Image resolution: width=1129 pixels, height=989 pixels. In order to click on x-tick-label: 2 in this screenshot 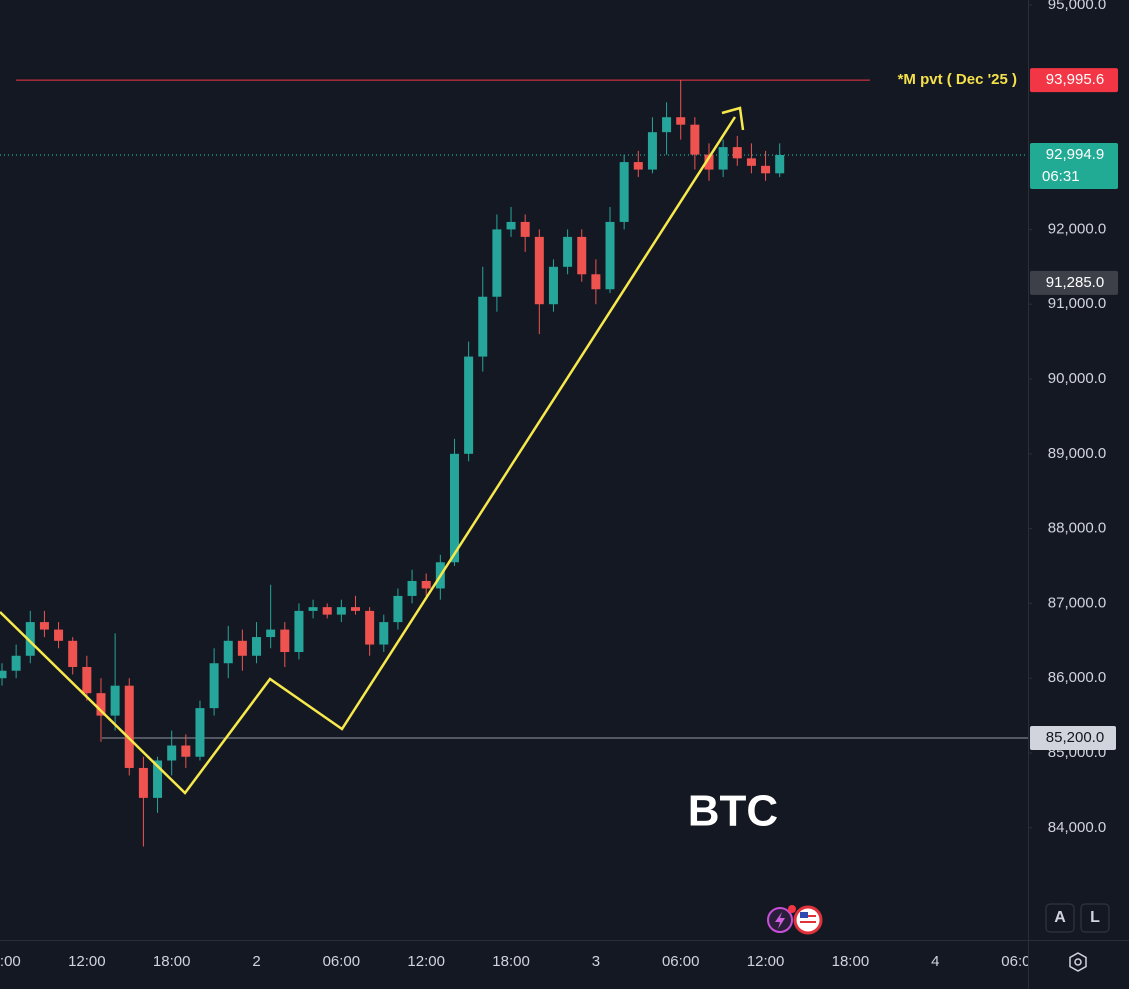, I will do `click(256, 961)`.